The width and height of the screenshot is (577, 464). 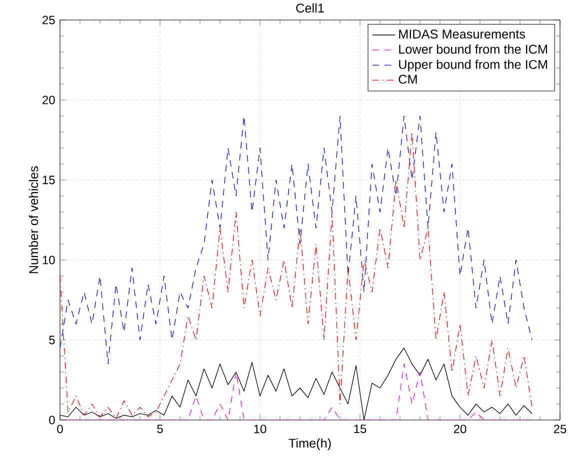 I want to click on legend-label: MIDAS Measurements, so click(x=462, y=34).